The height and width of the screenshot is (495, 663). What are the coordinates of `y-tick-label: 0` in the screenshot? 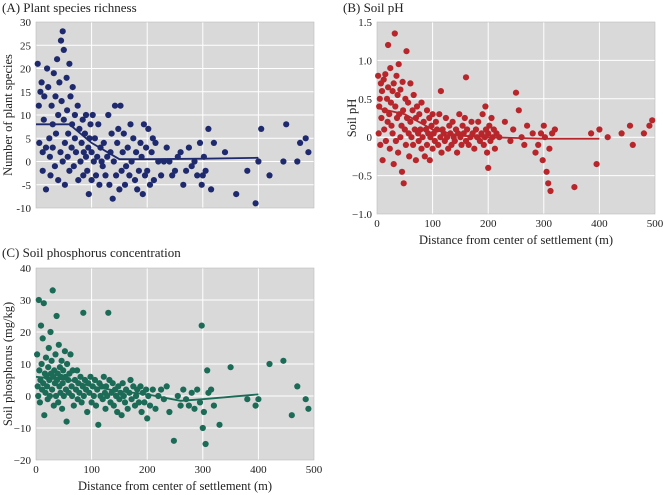 It's located at (29, 163).